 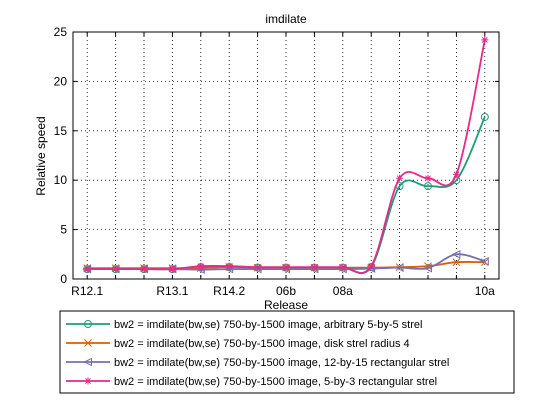 I want to click on x-tick-label: 08a, so click(x=343, y=291).